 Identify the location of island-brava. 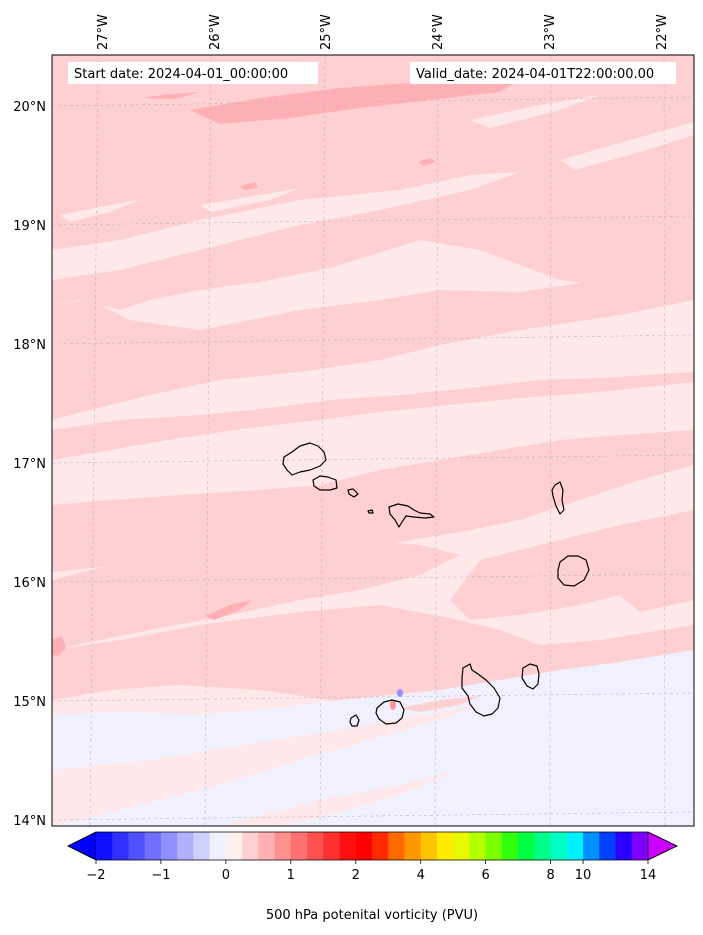
(354, 720).